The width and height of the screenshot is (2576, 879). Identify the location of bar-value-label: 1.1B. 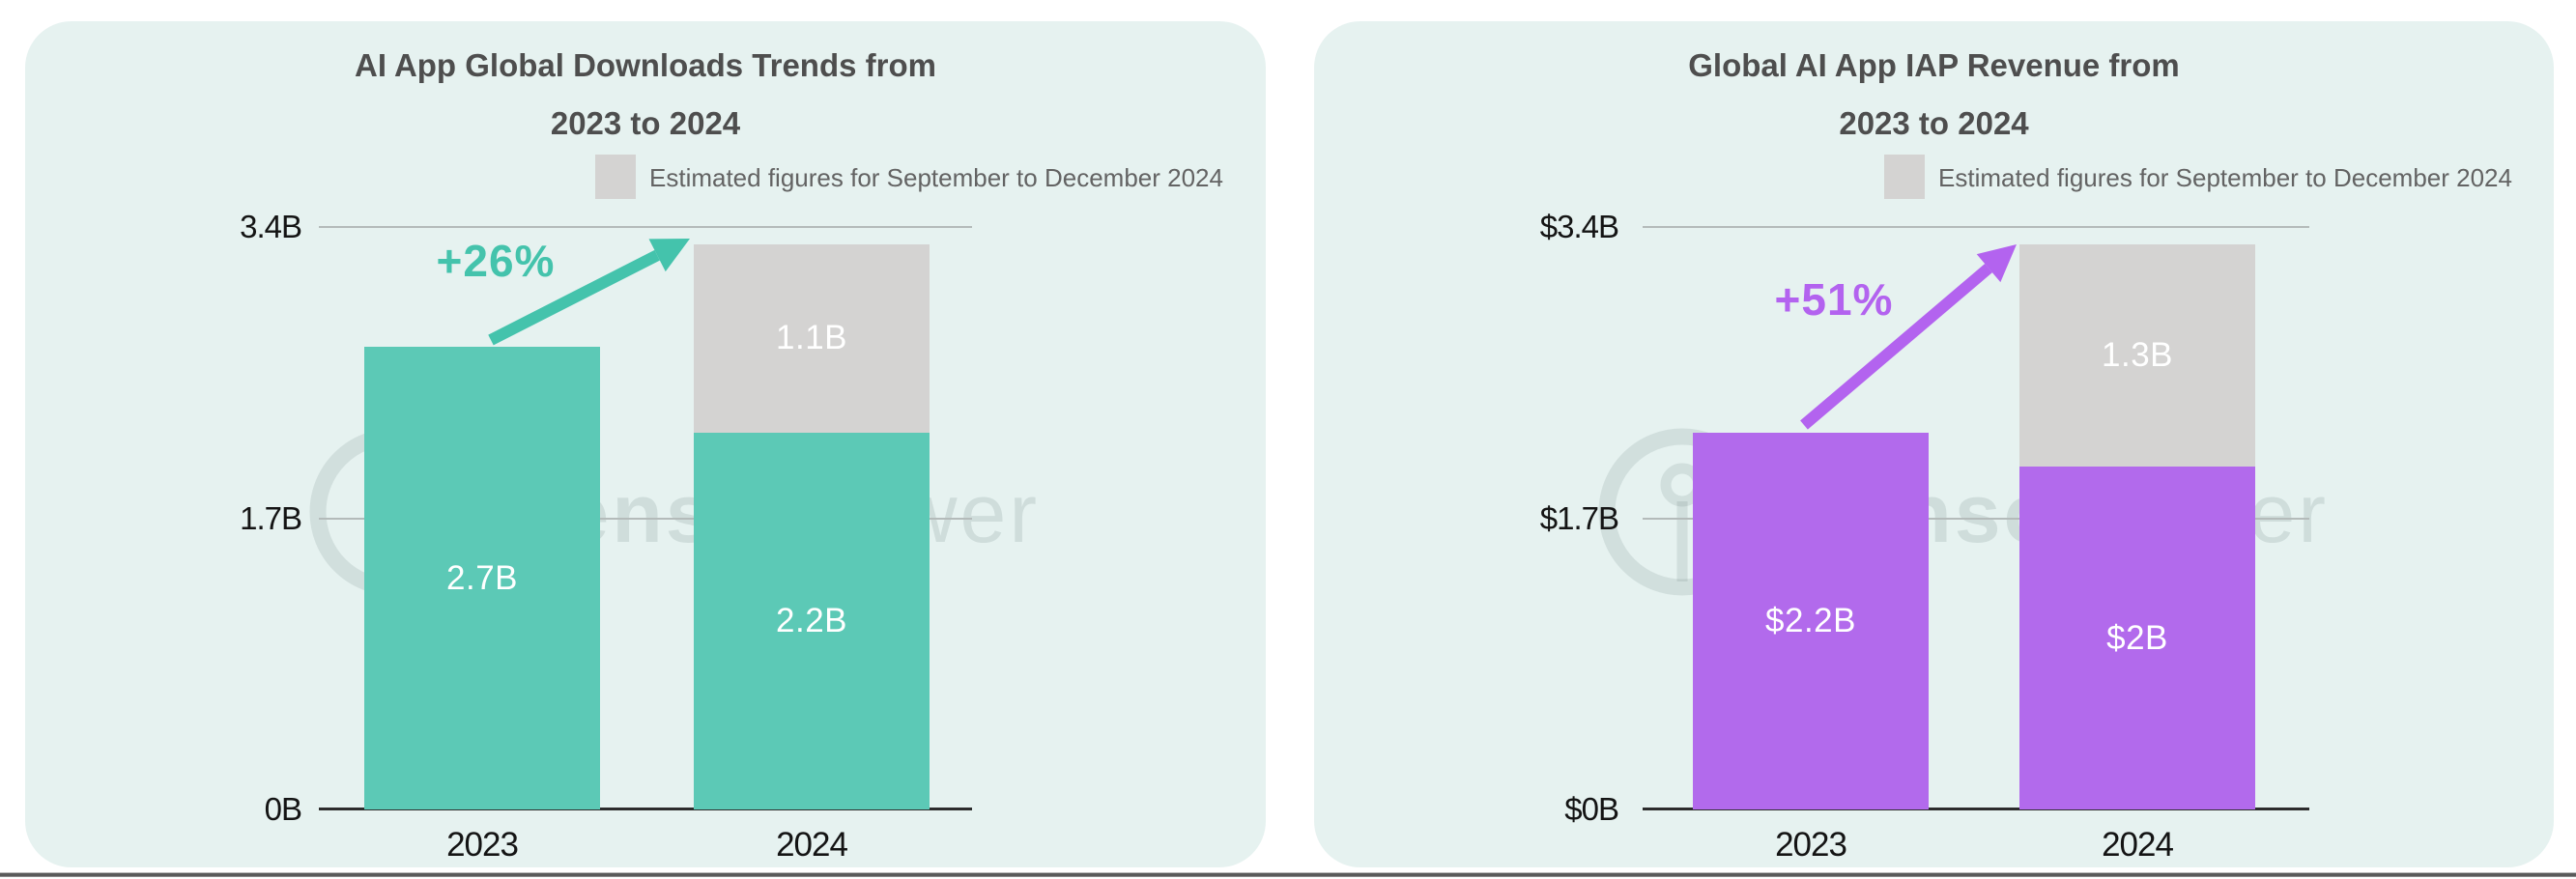
(812, 338).